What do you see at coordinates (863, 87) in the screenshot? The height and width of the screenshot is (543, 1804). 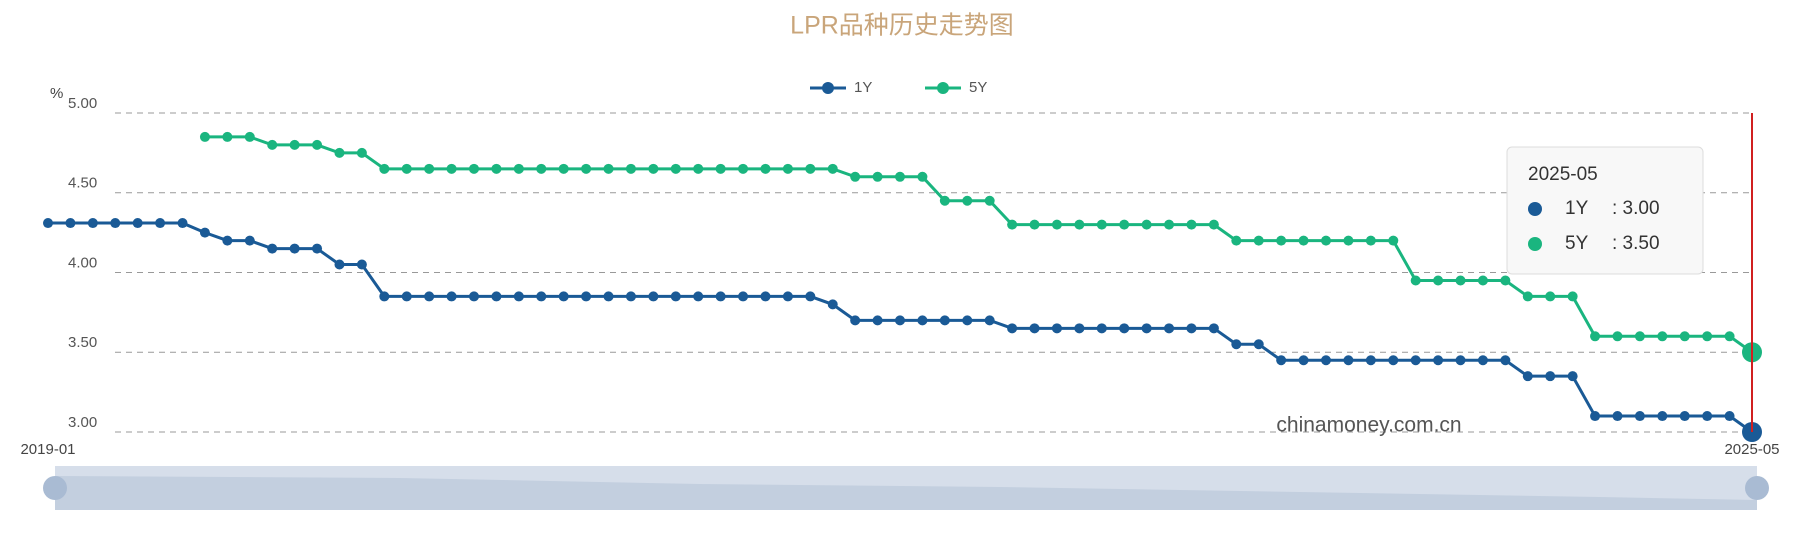 I see `legend-label: 1Y` at bounding box center [863, 87].